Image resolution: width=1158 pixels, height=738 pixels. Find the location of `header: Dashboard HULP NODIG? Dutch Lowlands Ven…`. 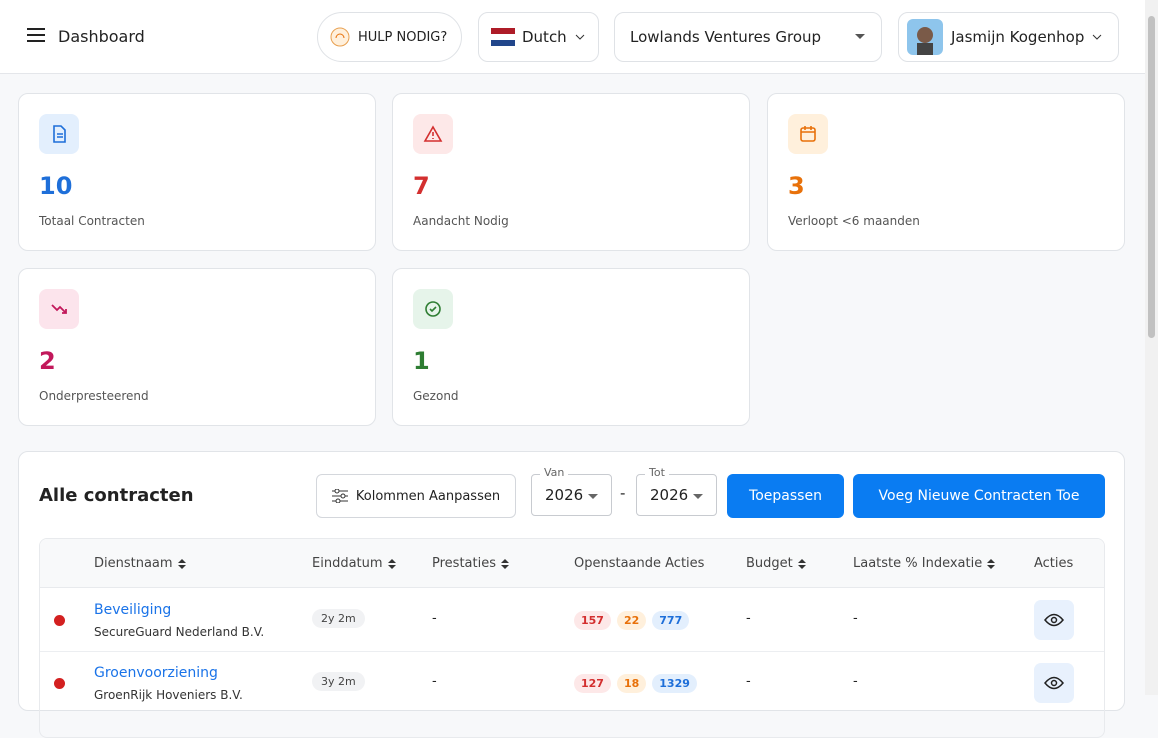

header: Dashboard HULP NODIG? Dutch Lowlands Ven… is located at coordinates (572, 37).